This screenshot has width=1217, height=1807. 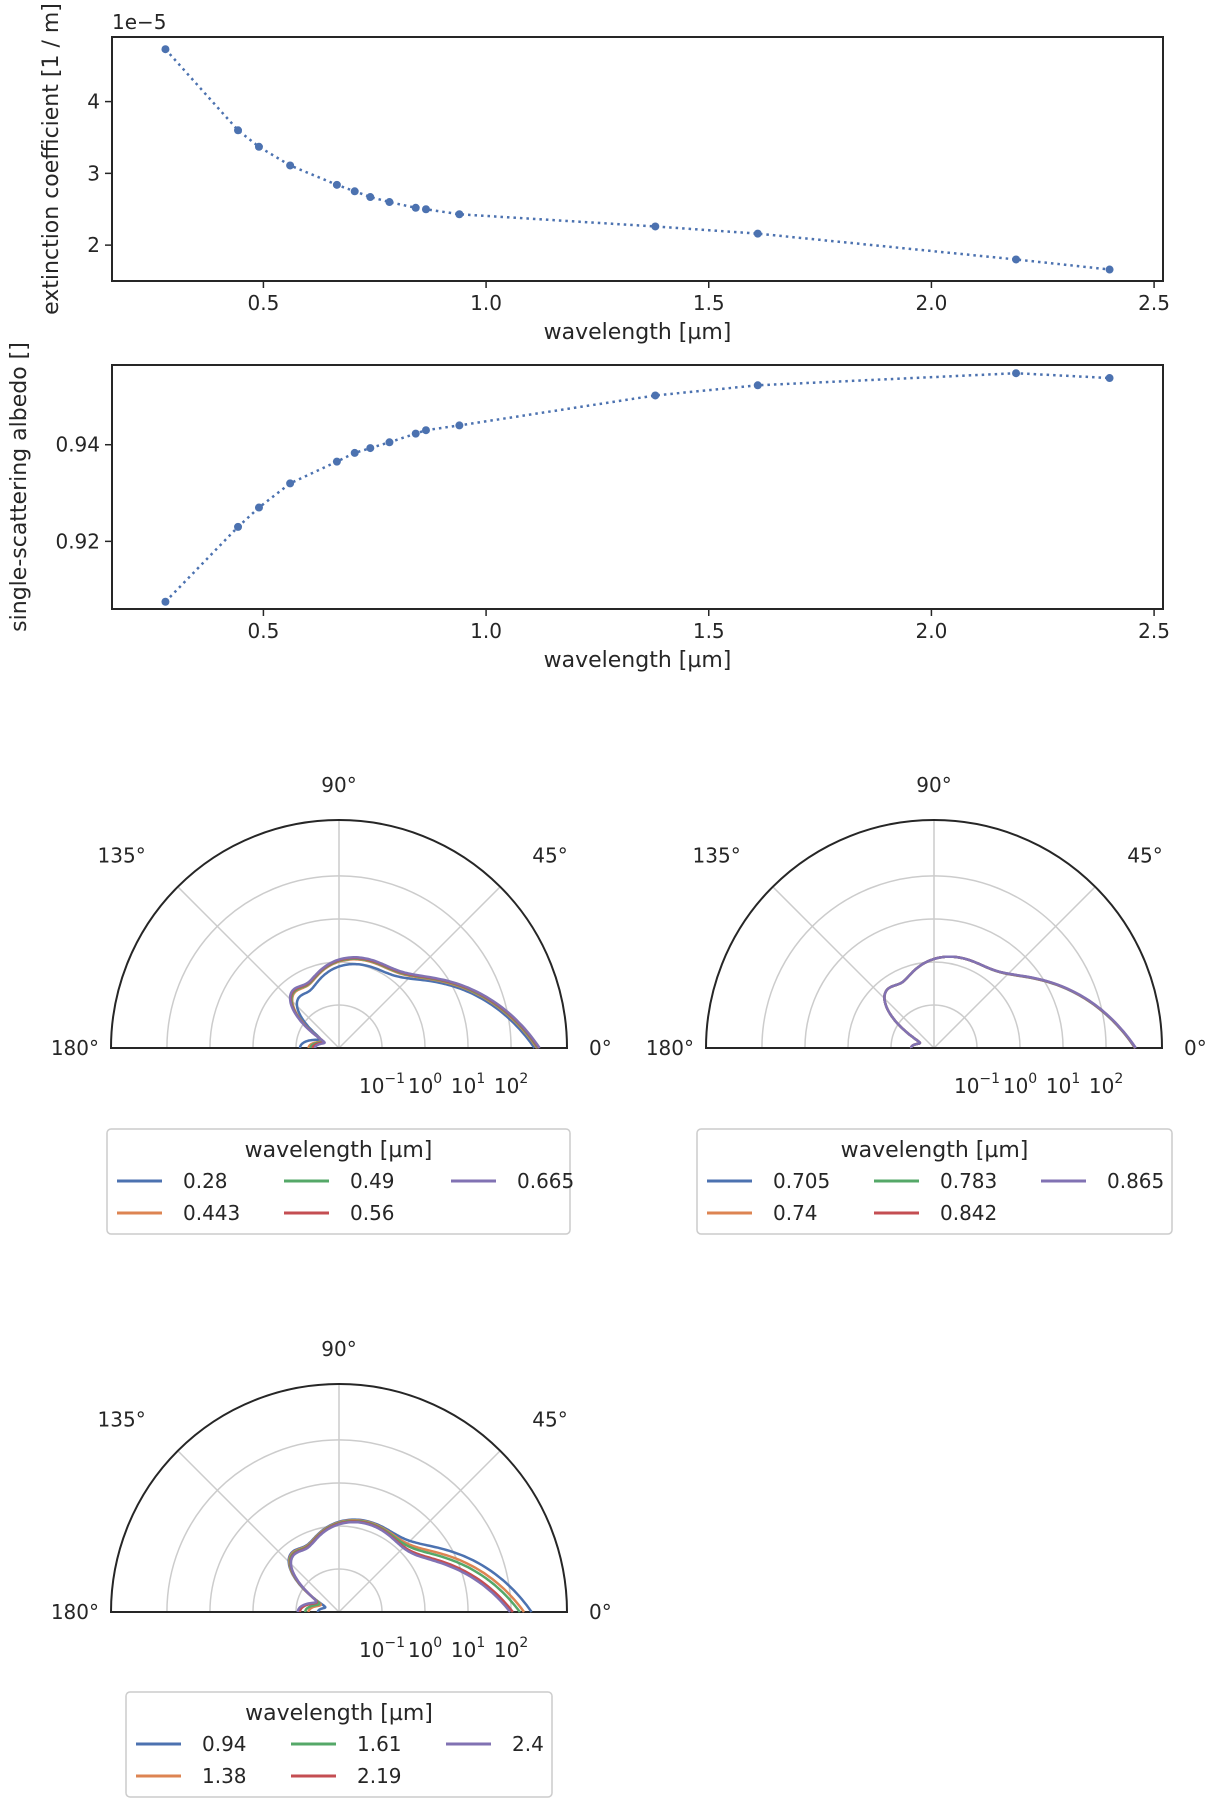 I want to click on x-tick-label: 1.5, so click(x=709, y=303).